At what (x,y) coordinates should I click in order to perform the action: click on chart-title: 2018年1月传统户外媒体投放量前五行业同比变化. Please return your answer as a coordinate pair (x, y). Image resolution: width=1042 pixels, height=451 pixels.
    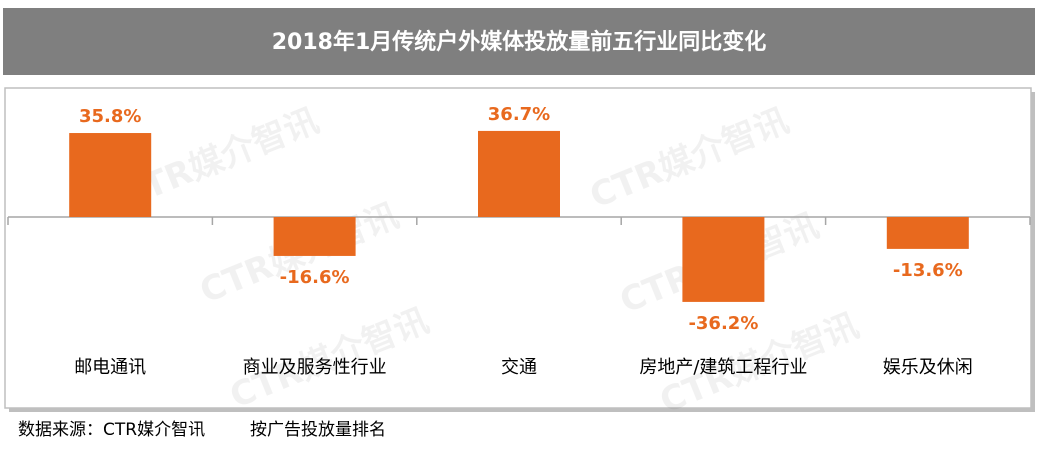
    Looking at the image, I should click on (519, 42).